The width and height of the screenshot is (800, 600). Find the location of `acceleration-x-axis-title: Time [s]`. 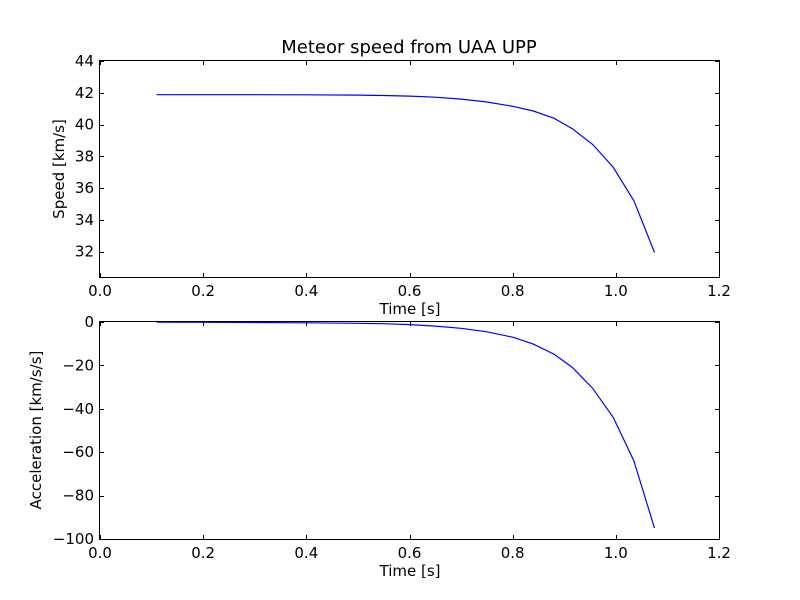

acceleration-x-axis-title: Time [s] is located at coordinates (410, 571).